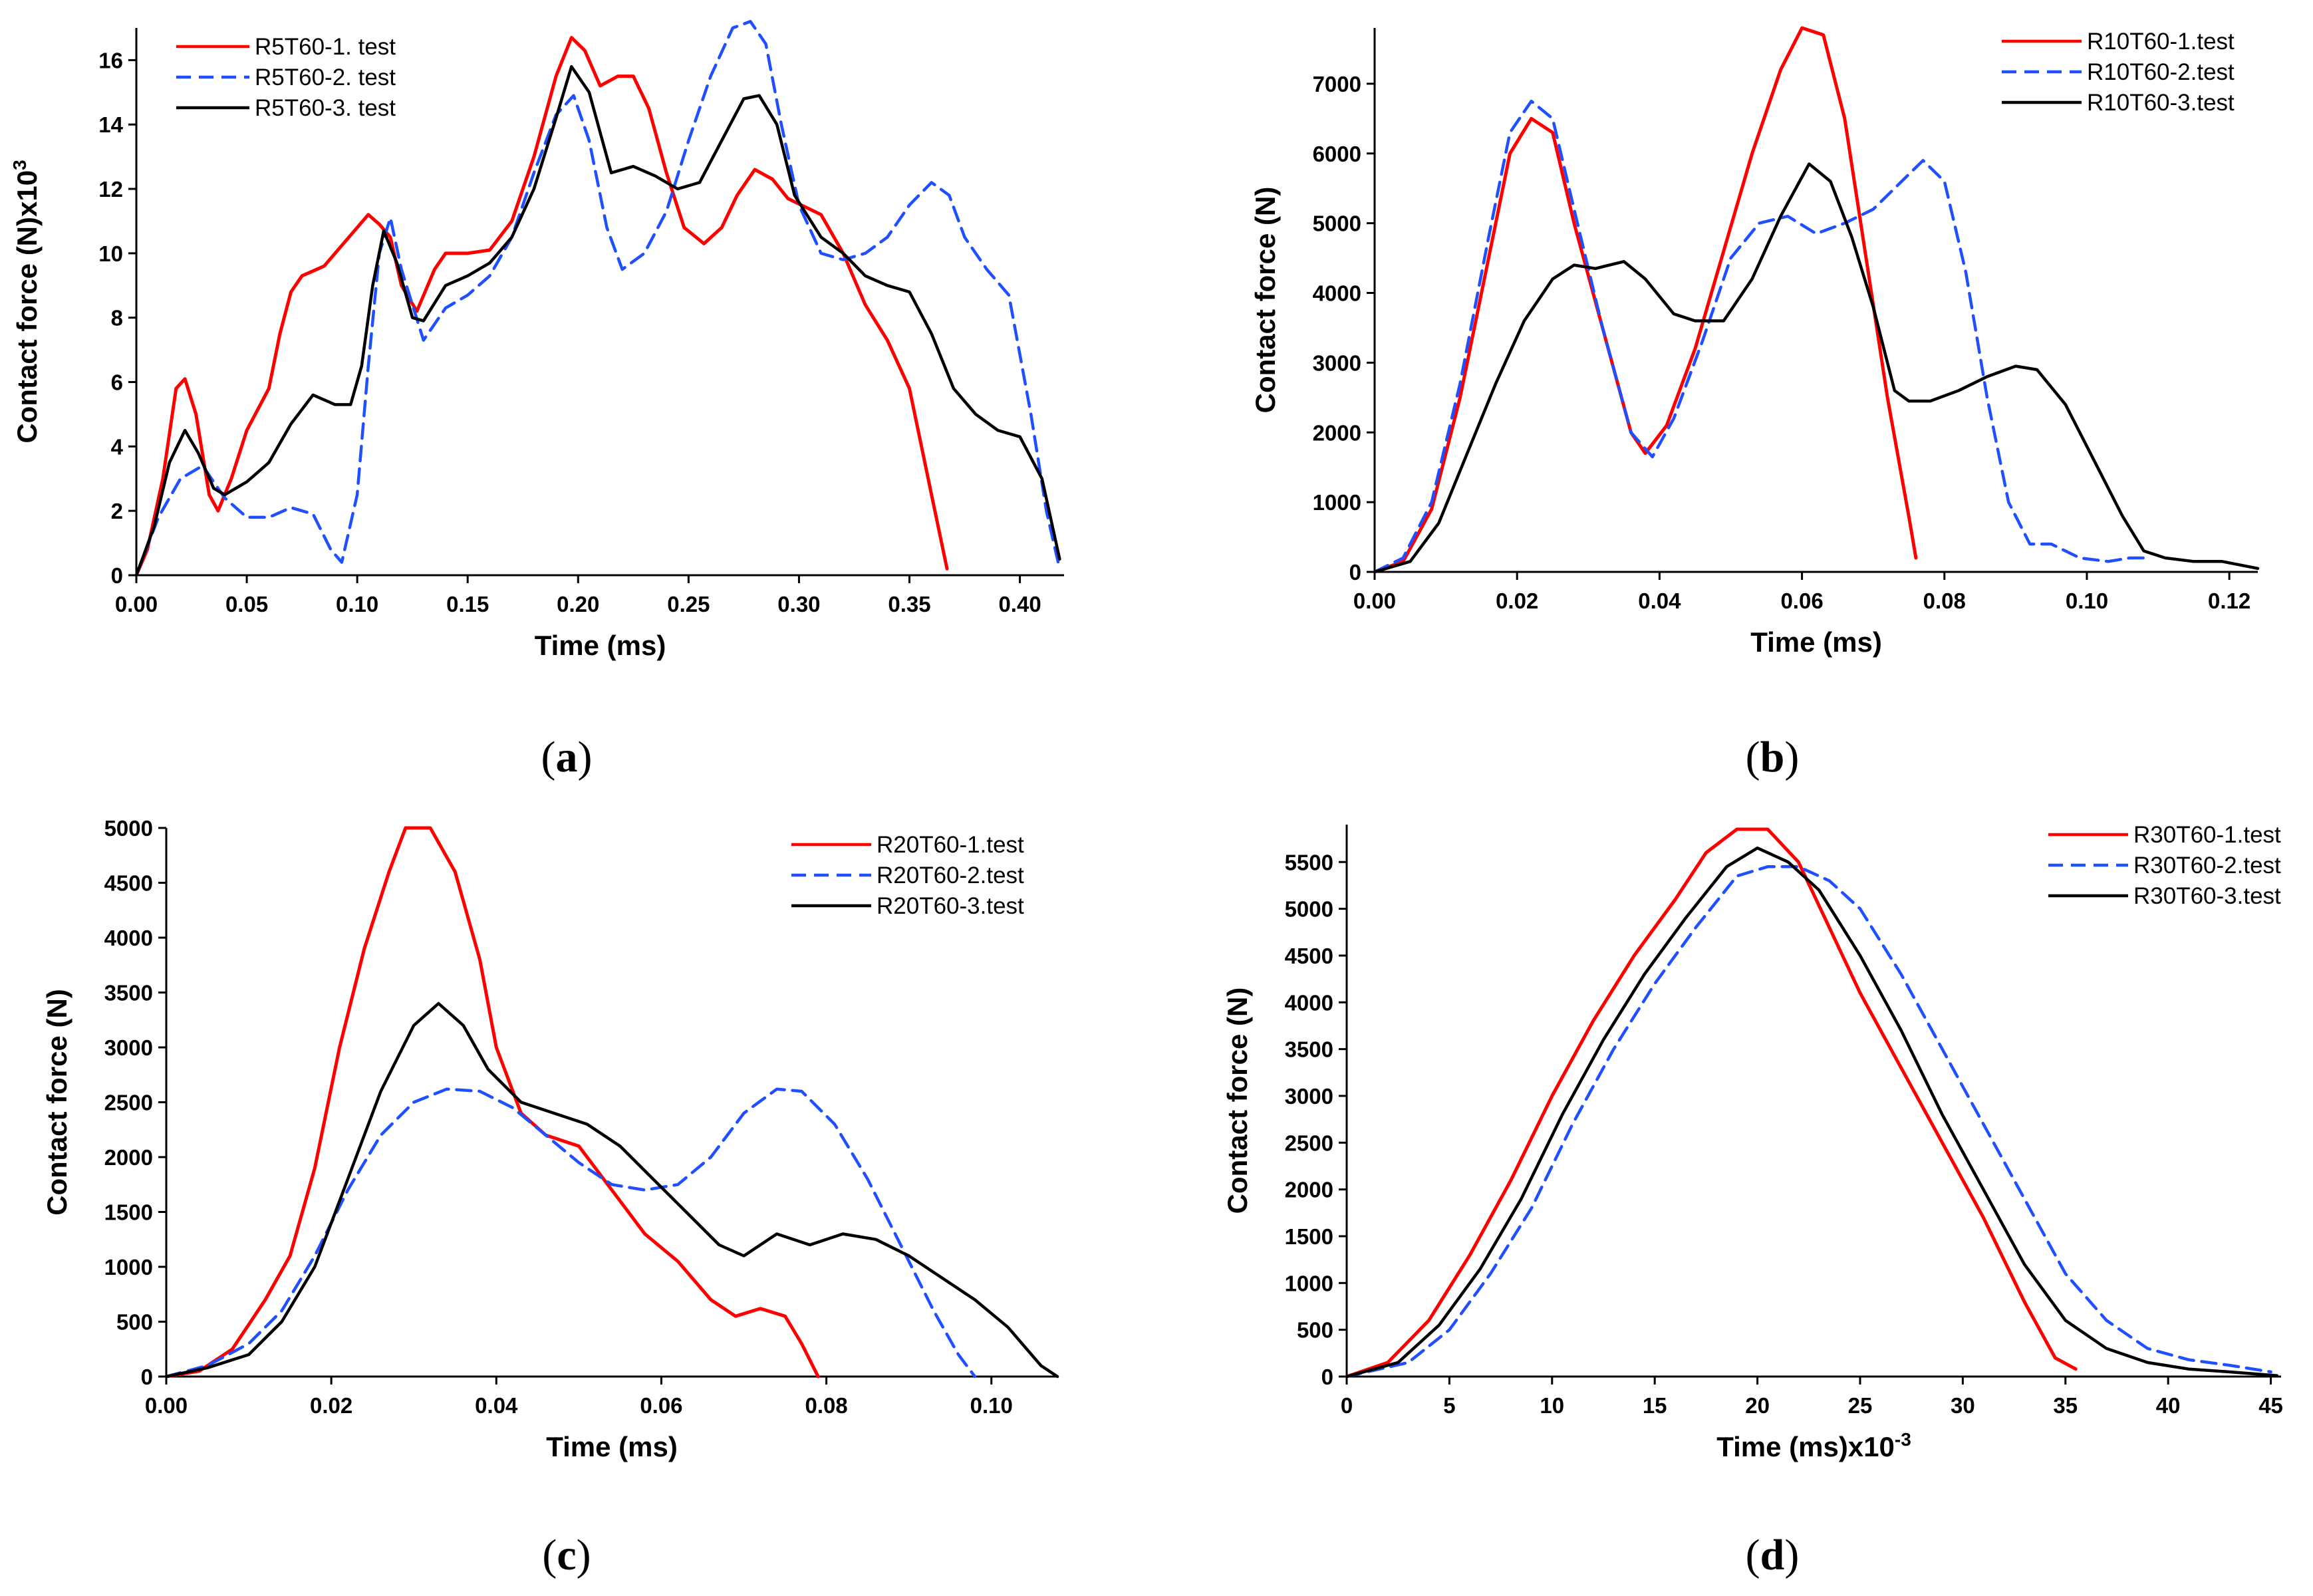  I want to click on panel-caption: (b), so click(1773, 757).